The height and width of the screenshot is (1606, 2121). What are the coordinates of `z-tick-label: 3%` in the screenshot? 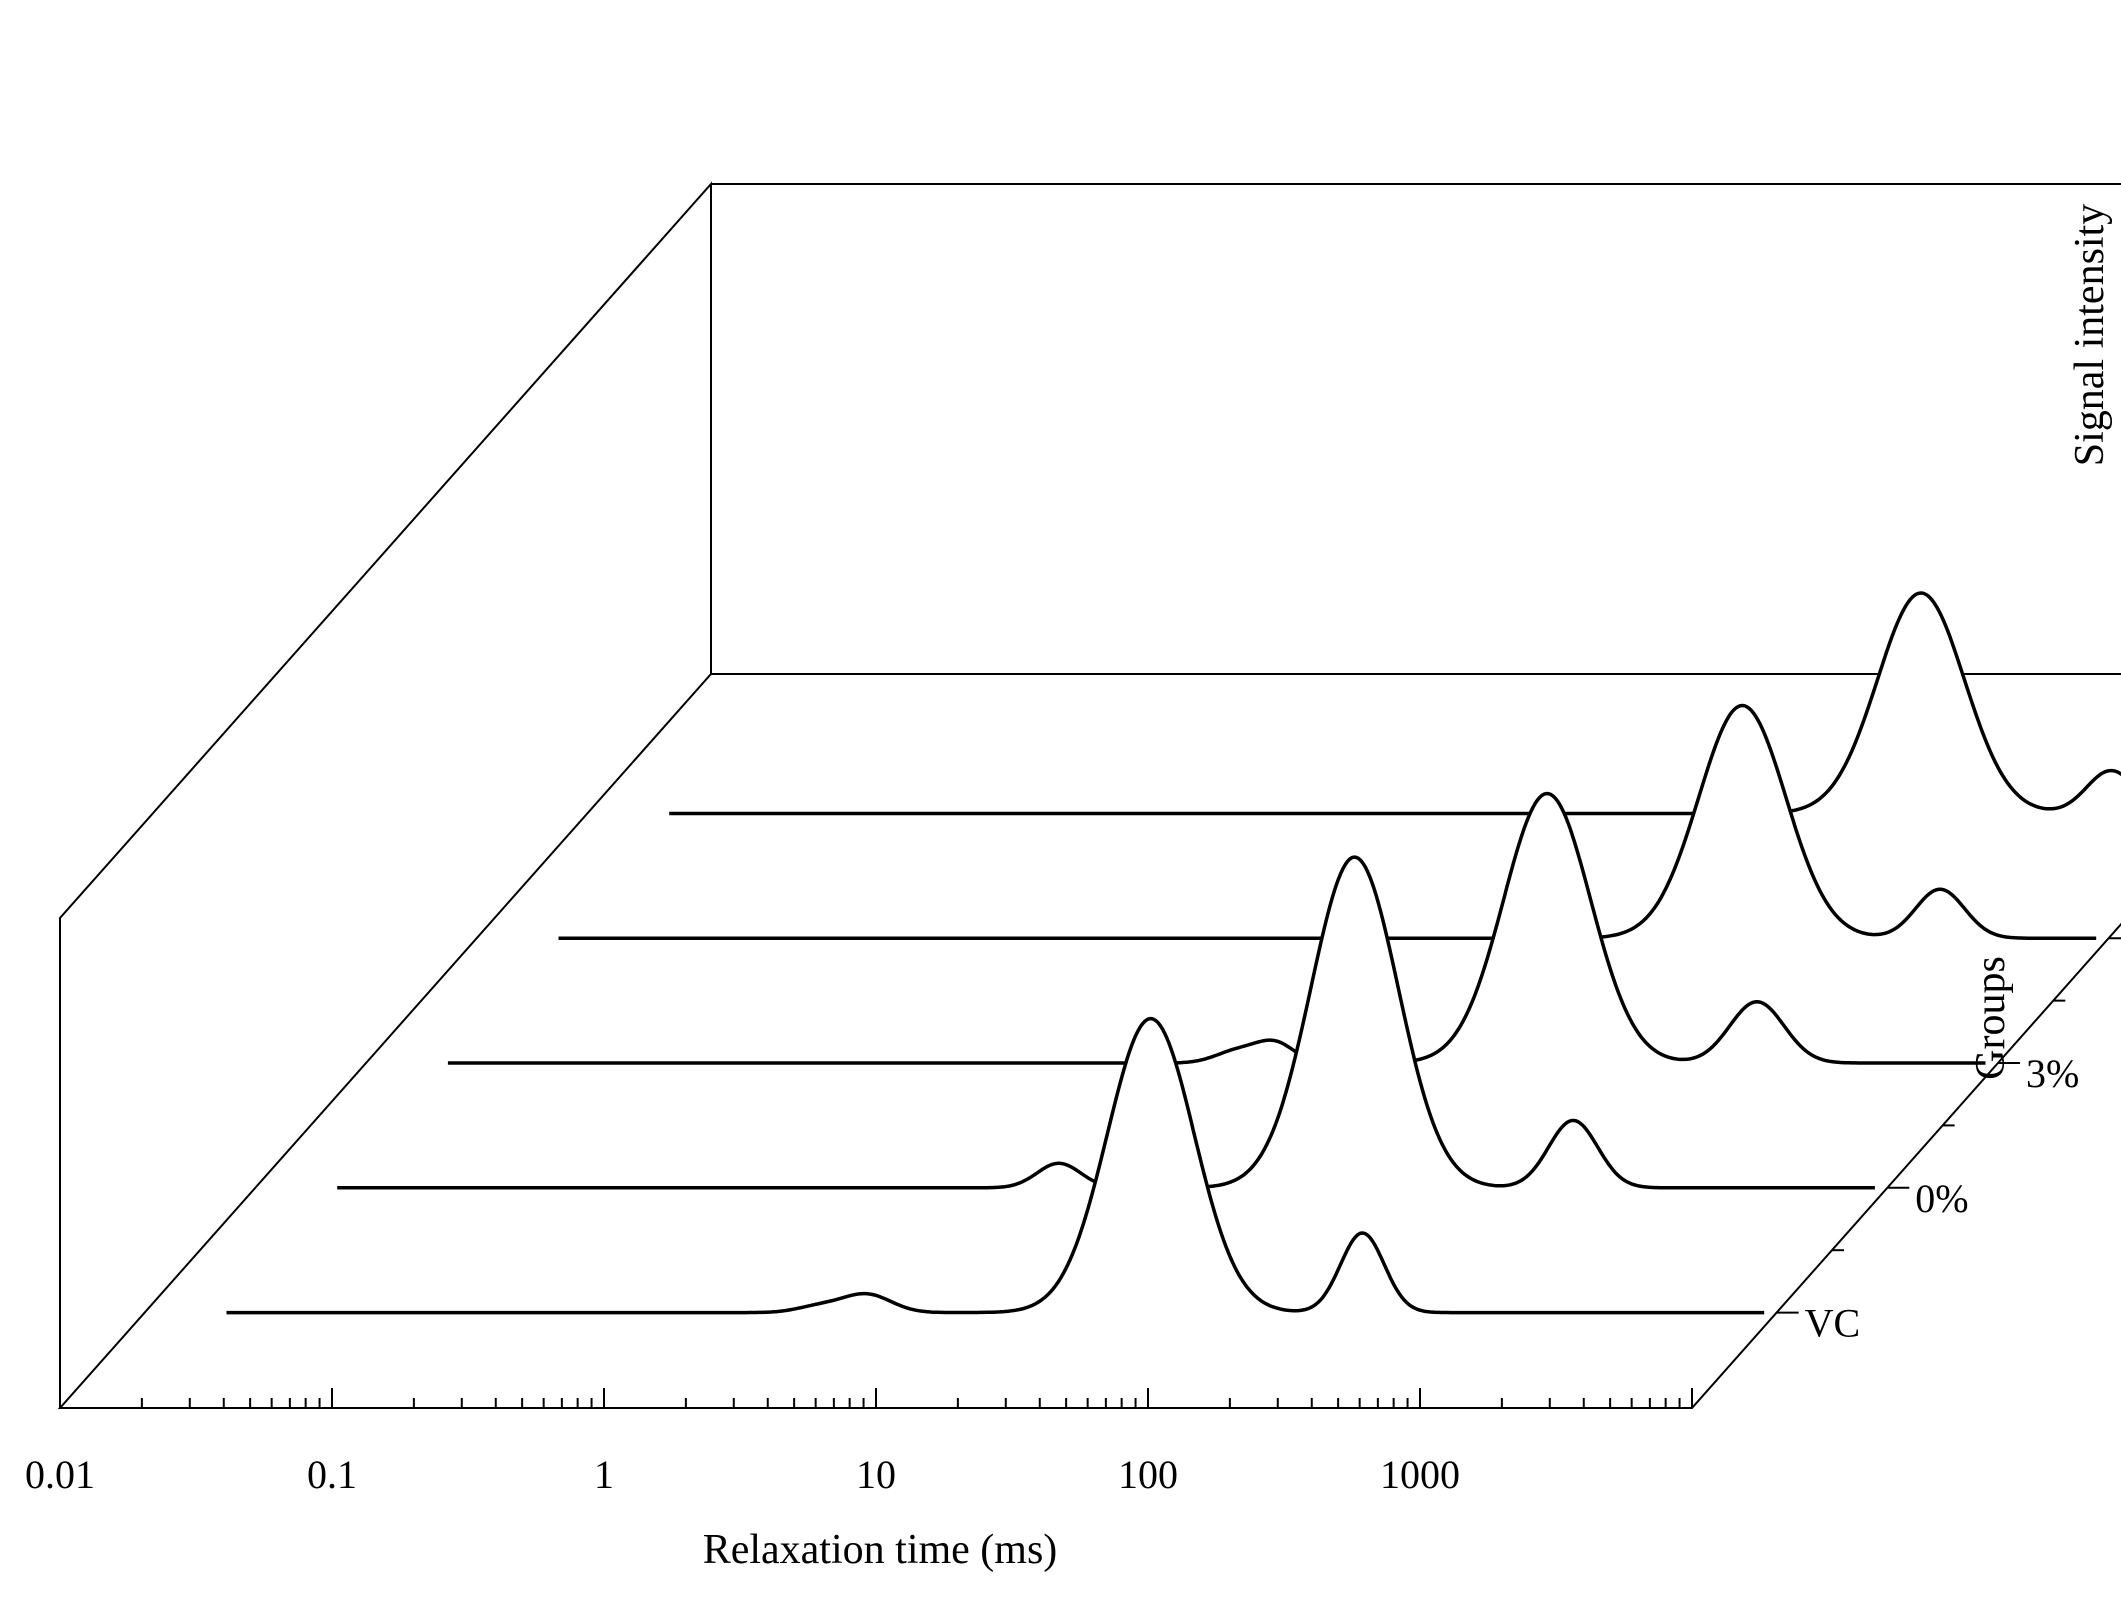 It's located at (2052, 1073).